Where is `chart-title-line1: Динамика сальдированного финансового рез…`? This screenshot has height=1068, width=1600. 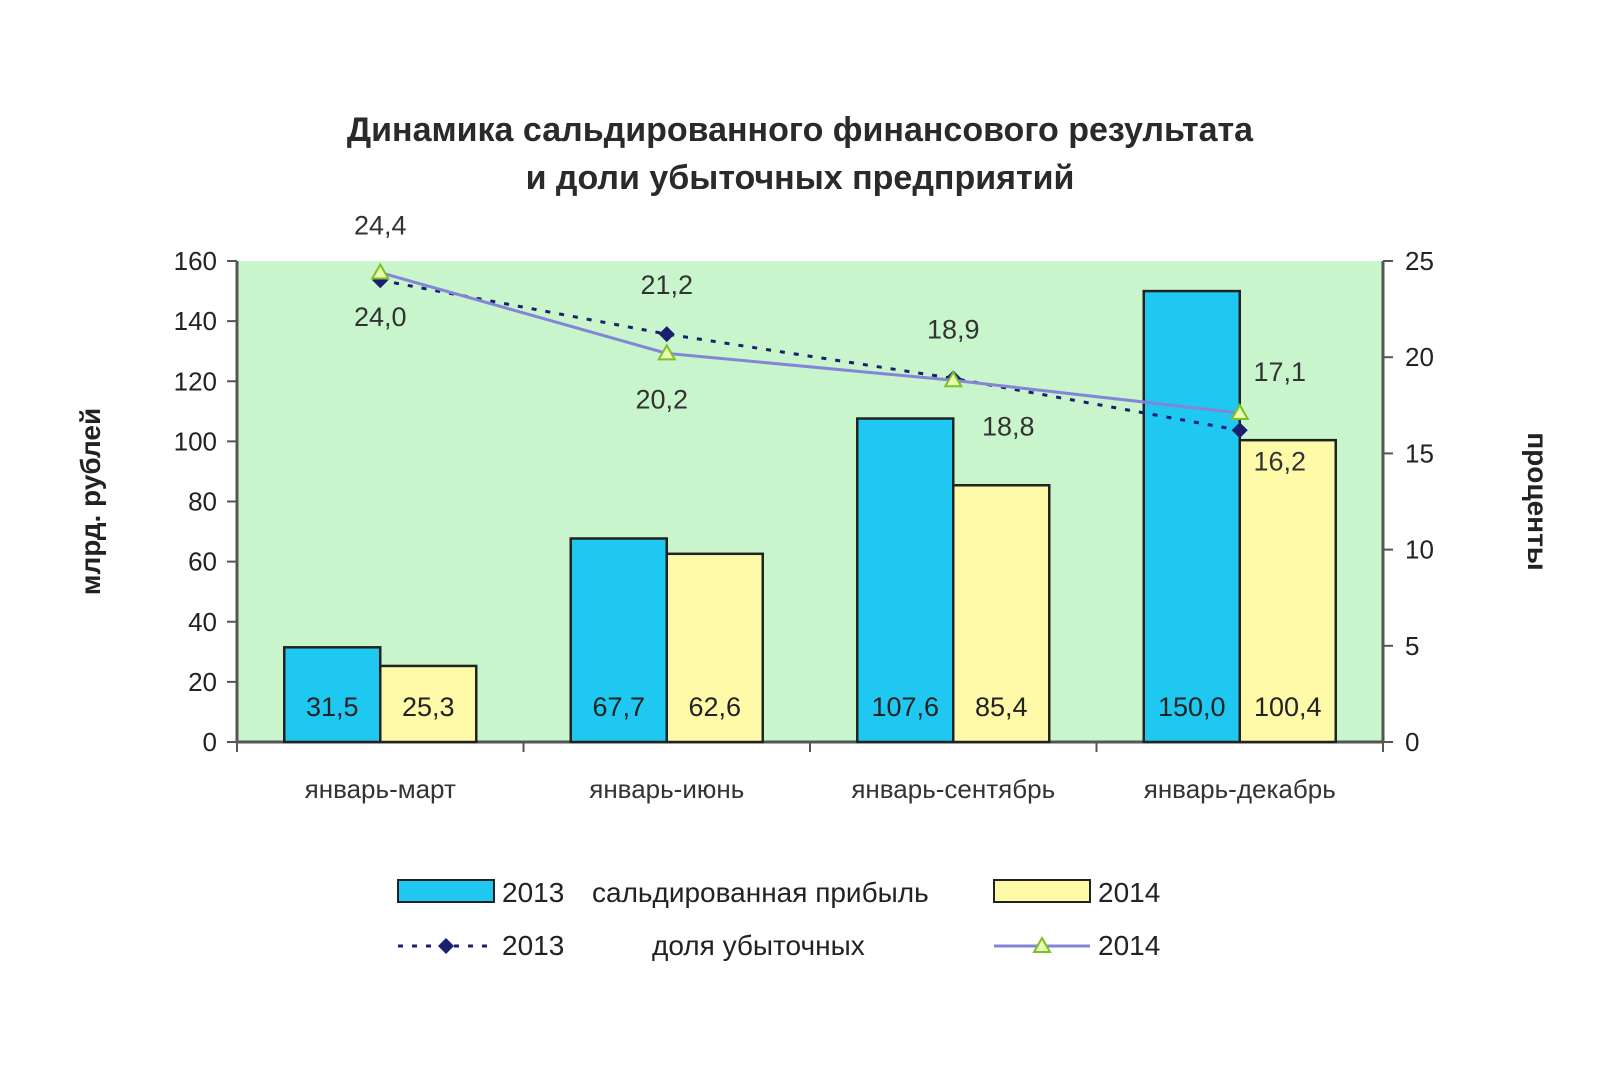
chart-title-line1: Динамика сальдированного финансового рез… is located at coordinates (800, 130).